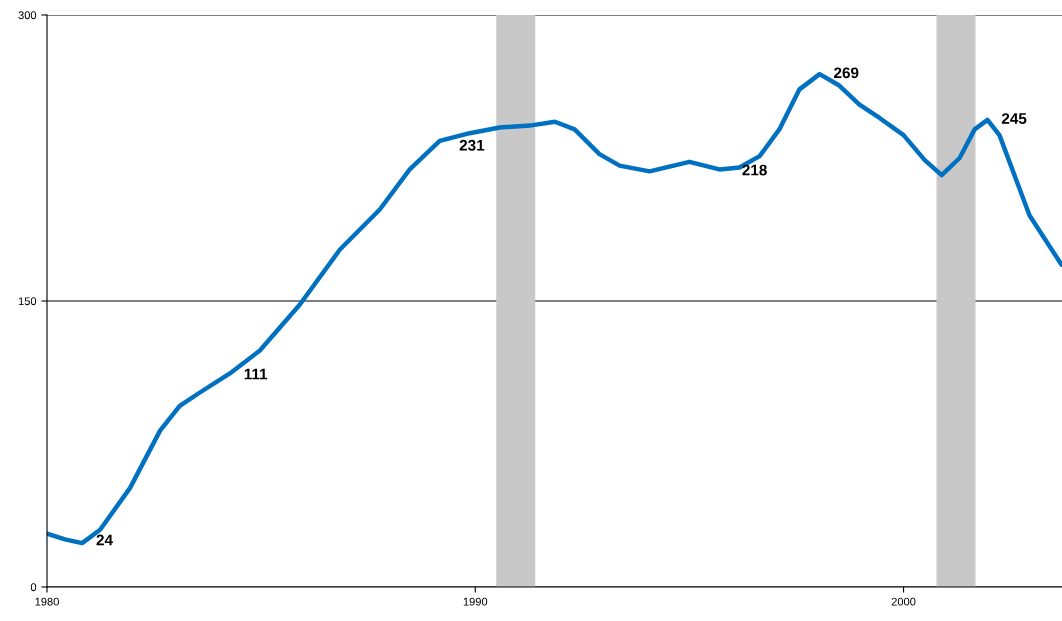 This screenshot has width=1062, height=621. I want to click on annotation: 245, so click(1014, 118).